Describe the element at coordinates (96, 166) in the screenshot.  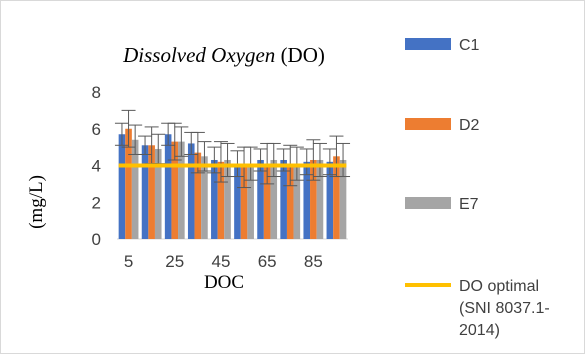
I see `y-tick-label: 4` at that location.